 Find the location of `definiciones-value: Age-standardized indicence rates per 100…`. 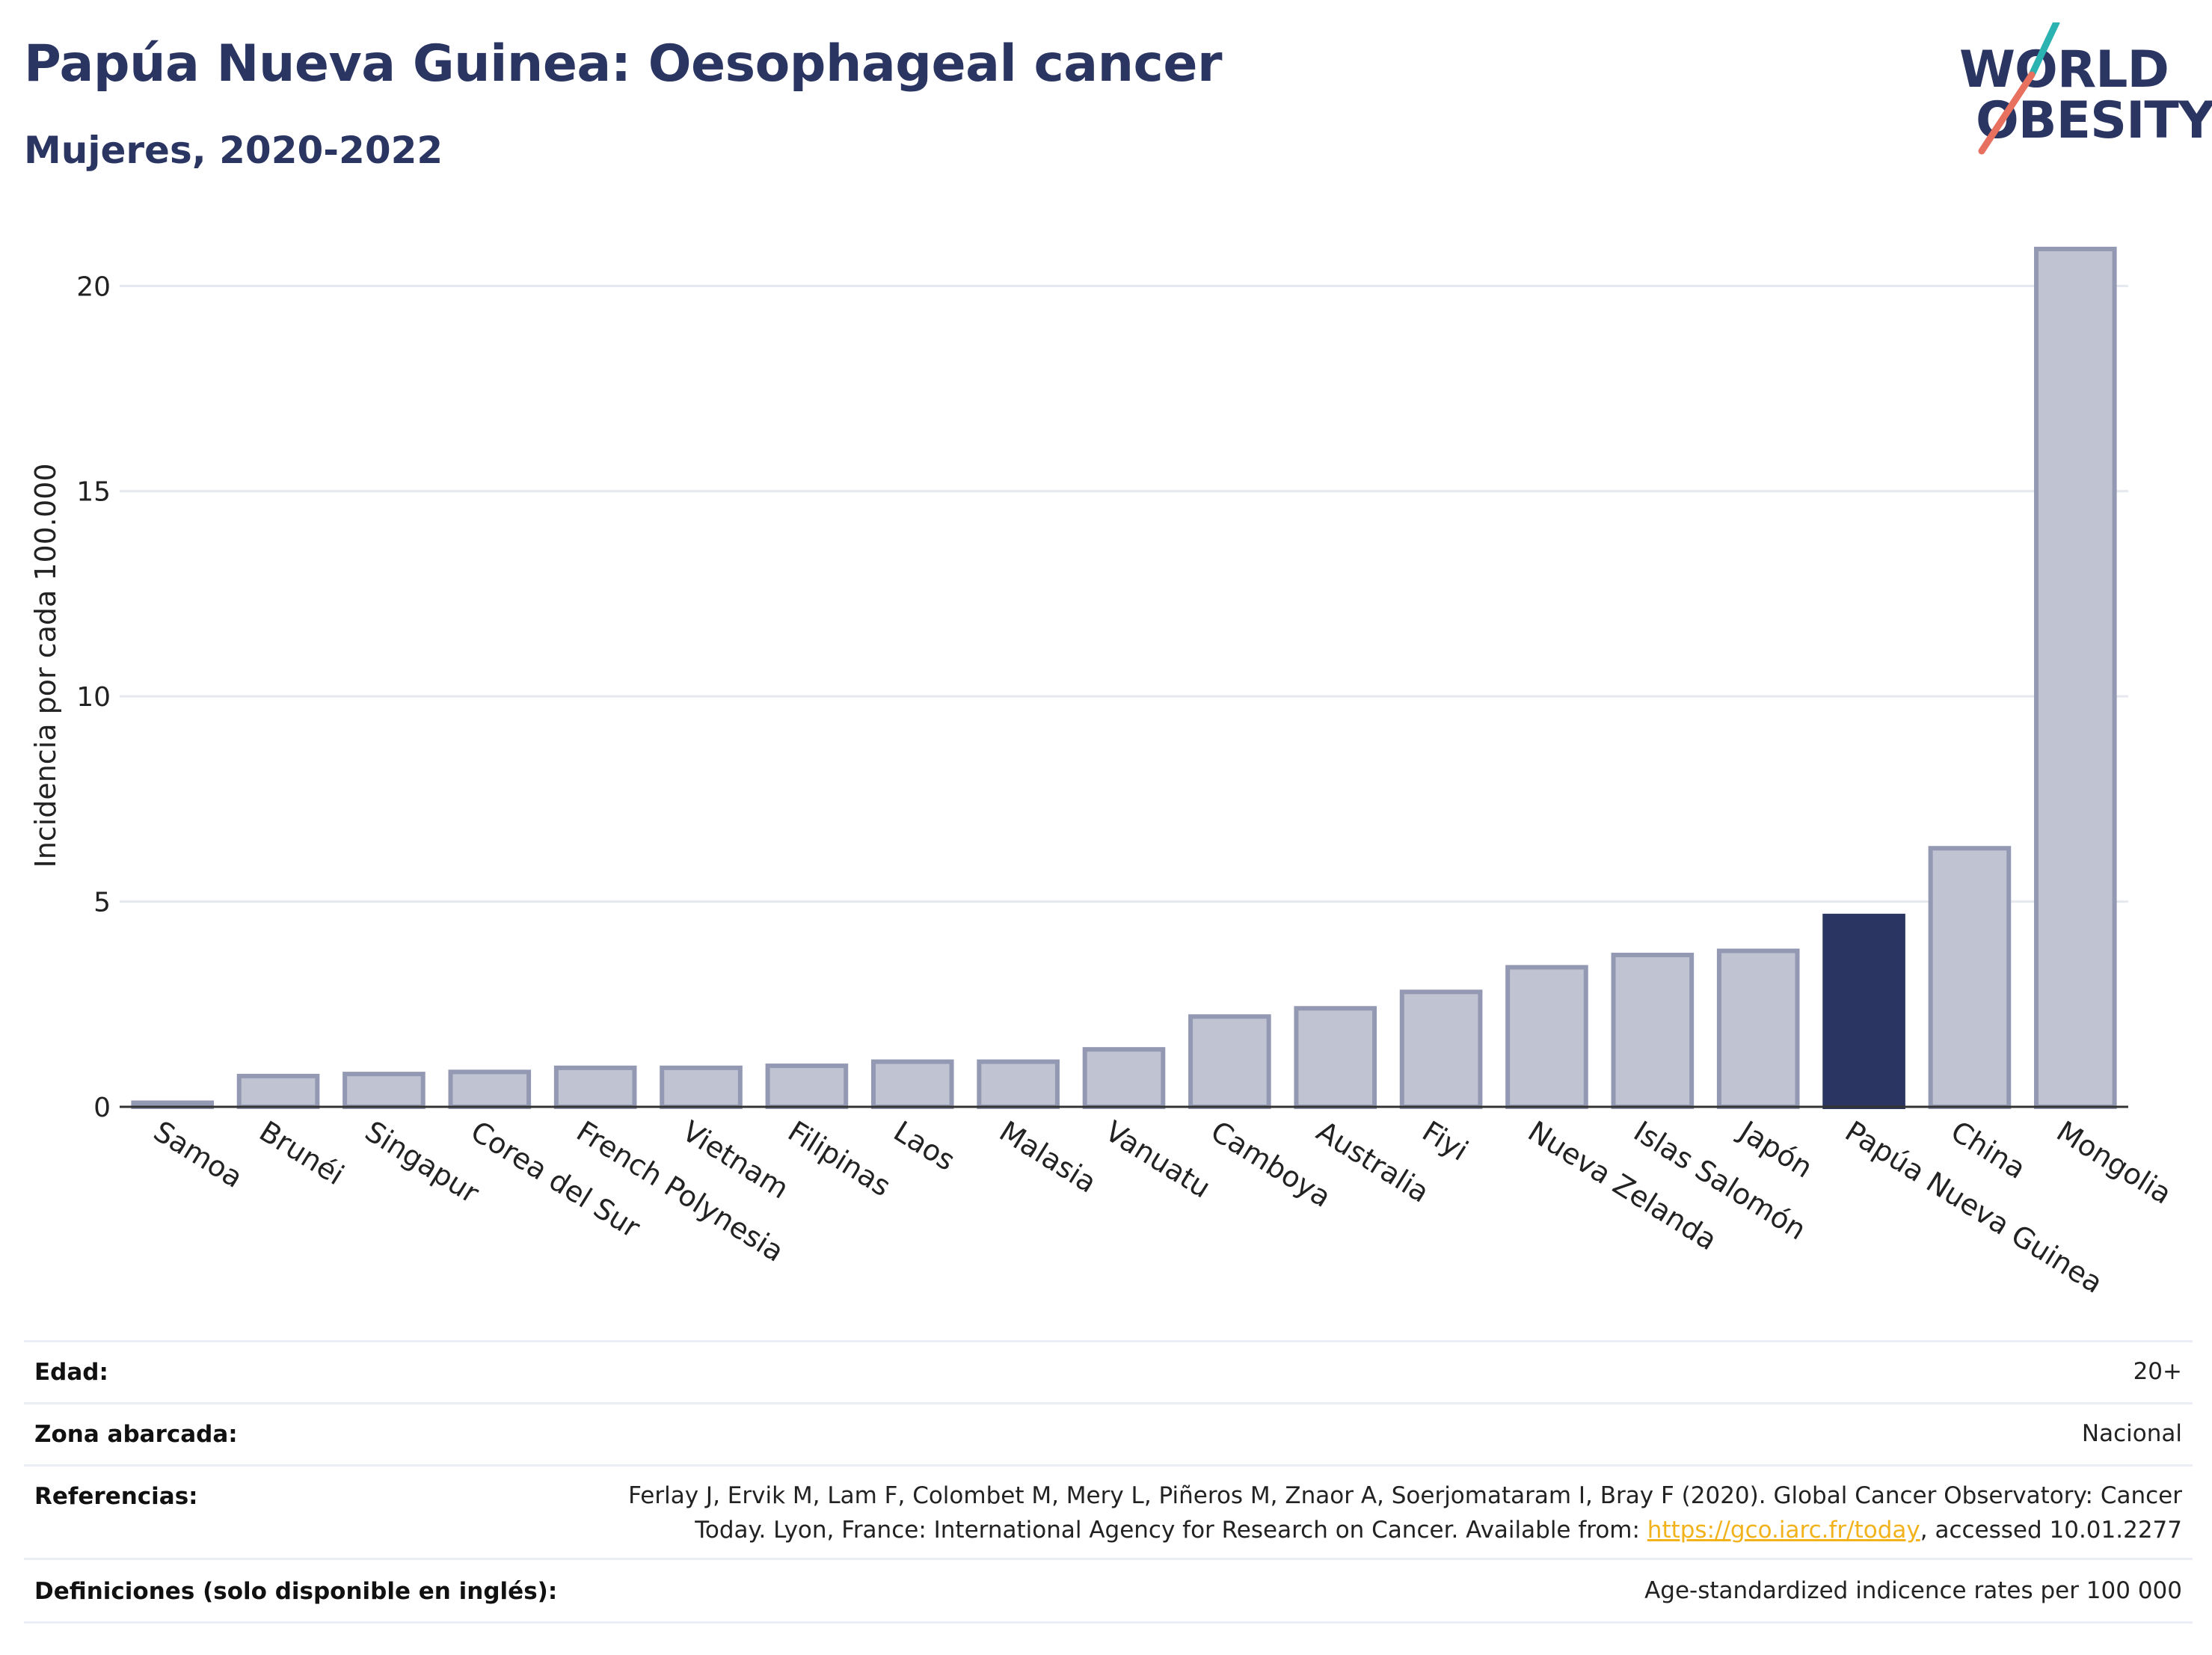

definiciones-value: Age-standardized indicence rates per 100… is located at coordinates (1913, 1590).